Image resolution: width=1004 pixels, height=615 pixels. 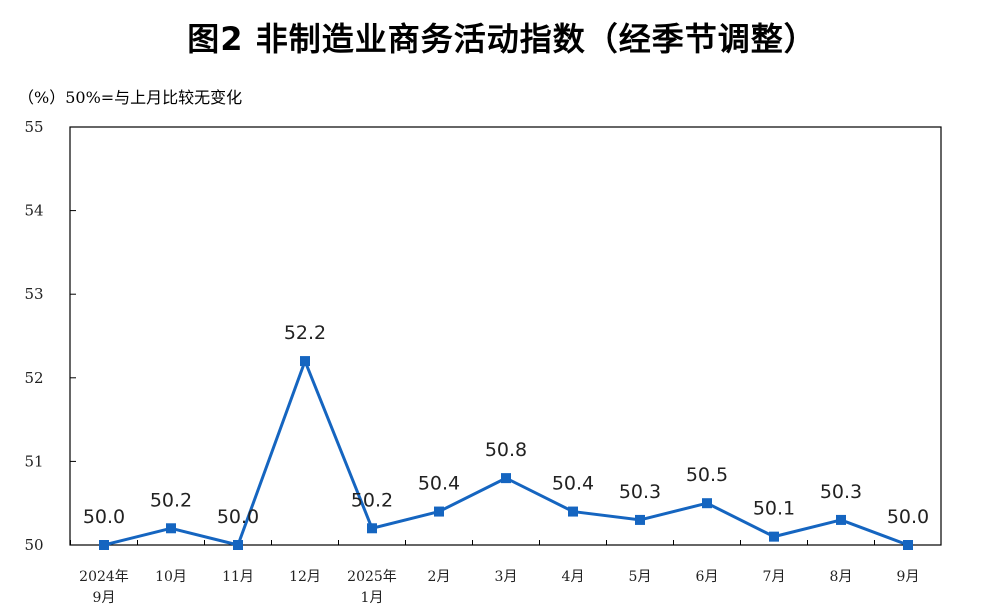 What do you see at coordinates (573, 577) in the screenshot?
I see `x-tick-label: 4月` at bounding box center [573, 577].